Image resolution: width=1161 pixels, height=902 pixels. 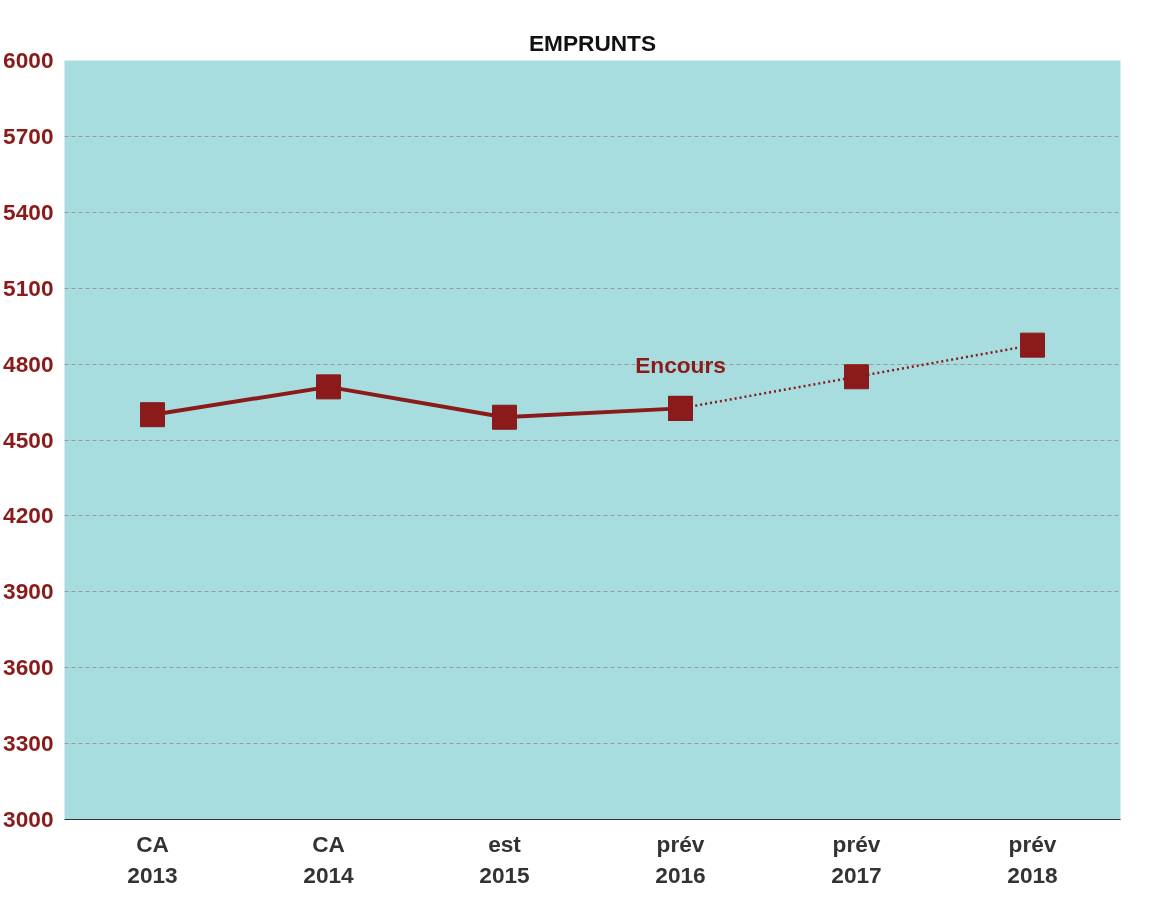 I want to click on x-tick-label: prév 2018, so click(x=1032, y=859).